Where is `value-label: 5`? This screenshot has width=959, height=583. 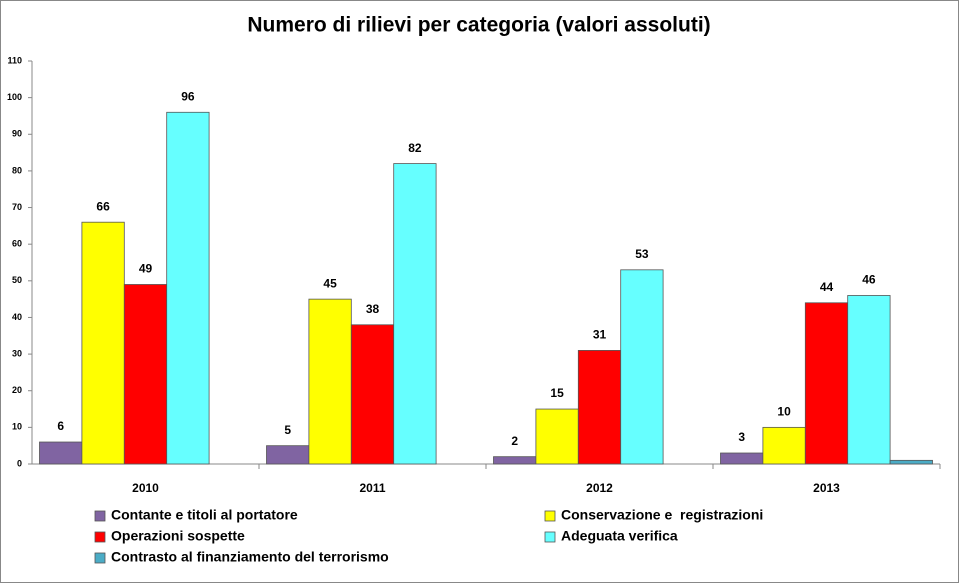
value-label: 5 is located at coordinates (287, 430).